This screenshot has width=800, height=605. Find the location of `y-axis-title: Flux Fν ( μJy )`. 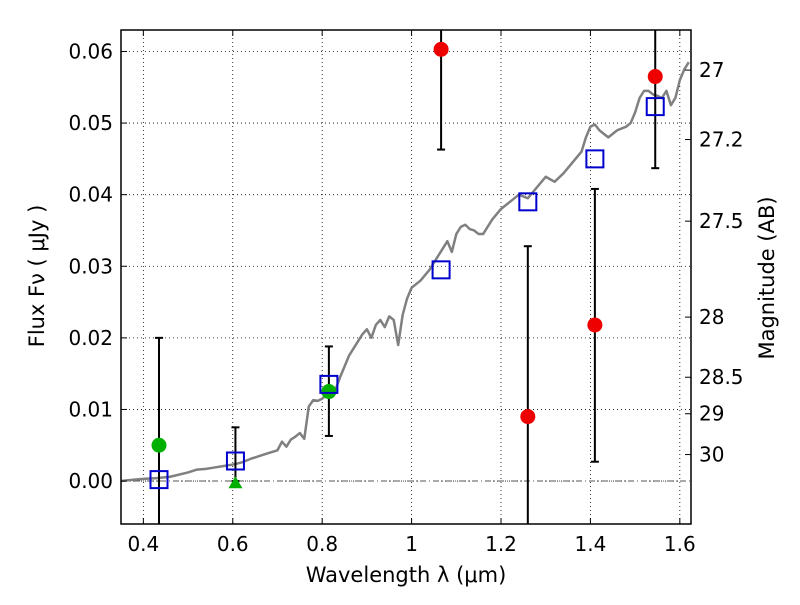

y-axis-title: Flux Fν ( μJy ) is located at coordinates (37, 276).